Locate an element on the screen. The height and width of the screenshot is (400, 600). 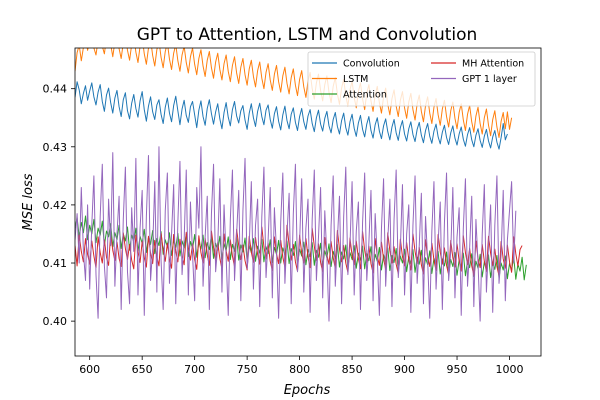
y-tick-label: 0.40 is located at coordinates (55, 321).